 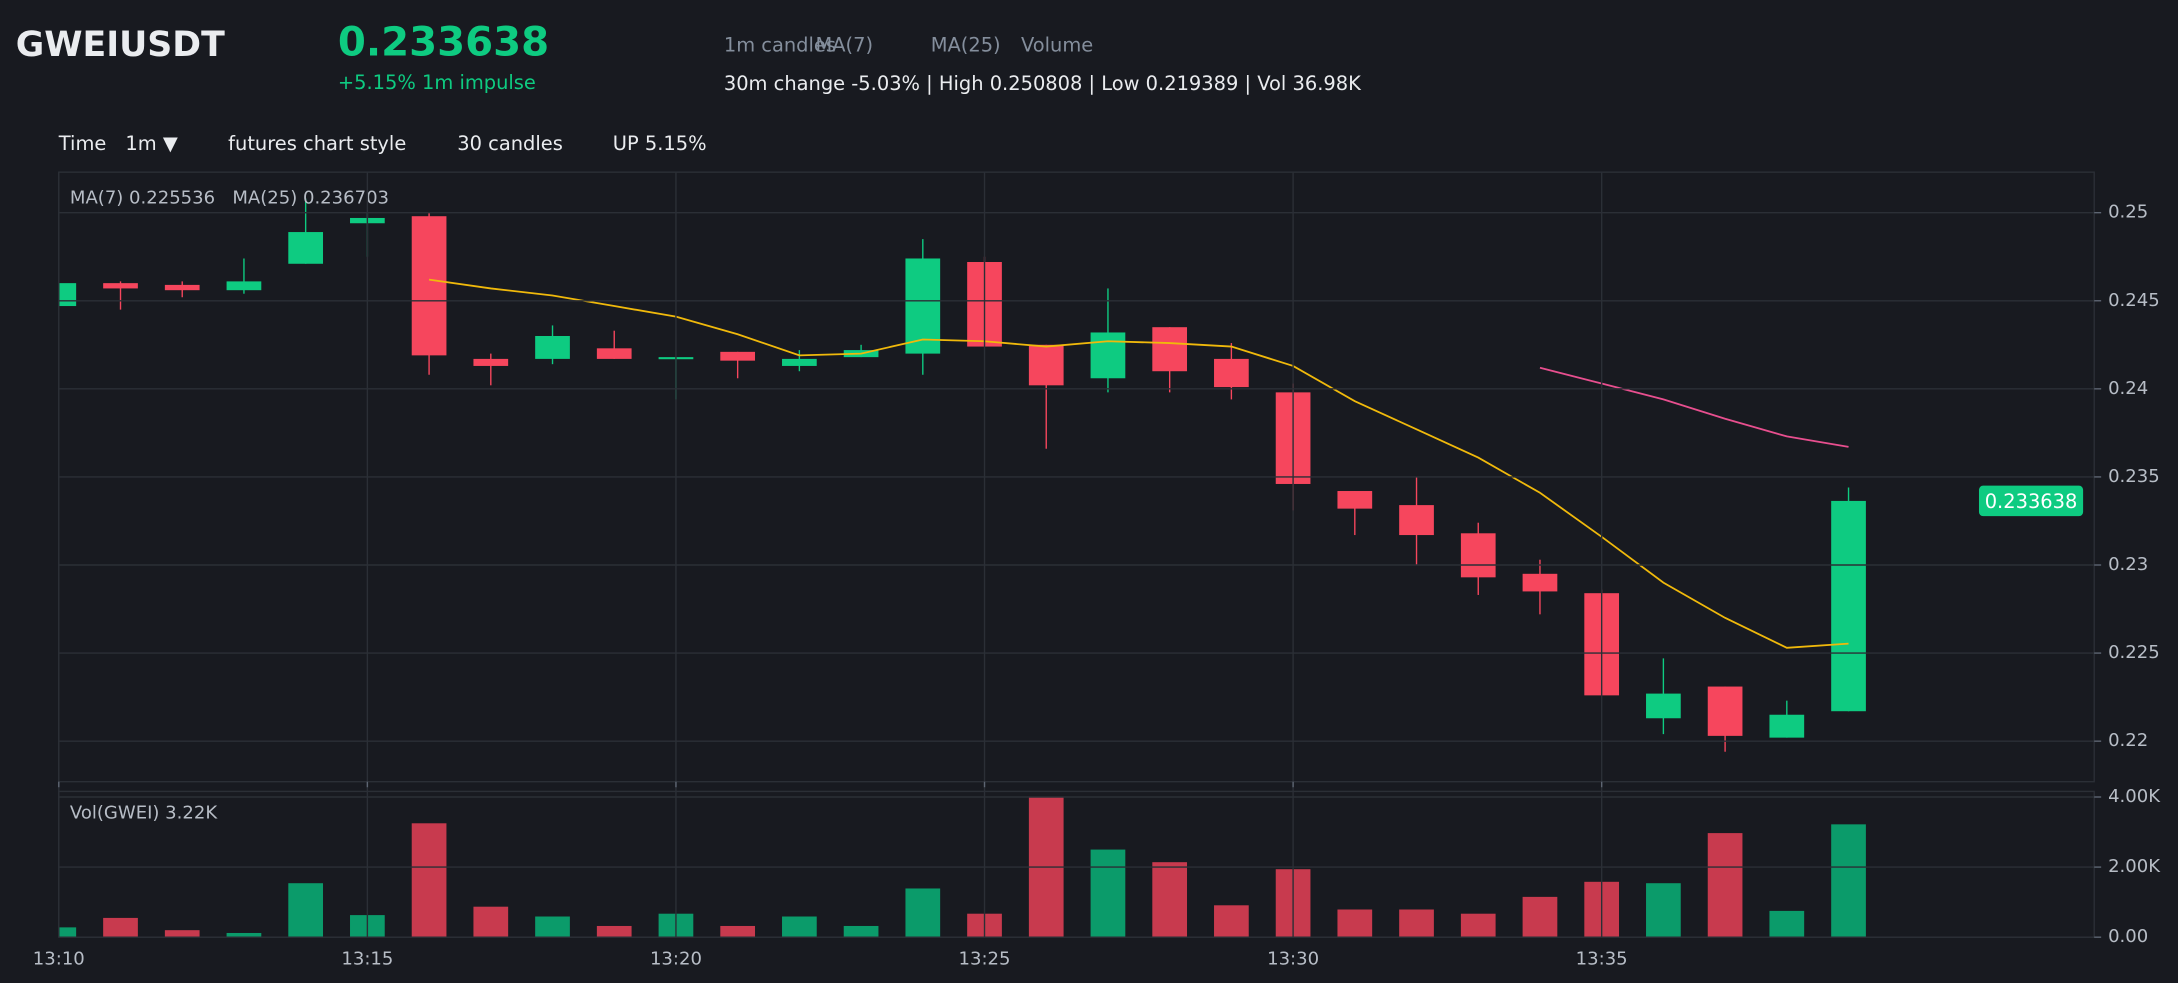 I want to click on x-tick-label: 13:30, so click(x=1293, y=958).